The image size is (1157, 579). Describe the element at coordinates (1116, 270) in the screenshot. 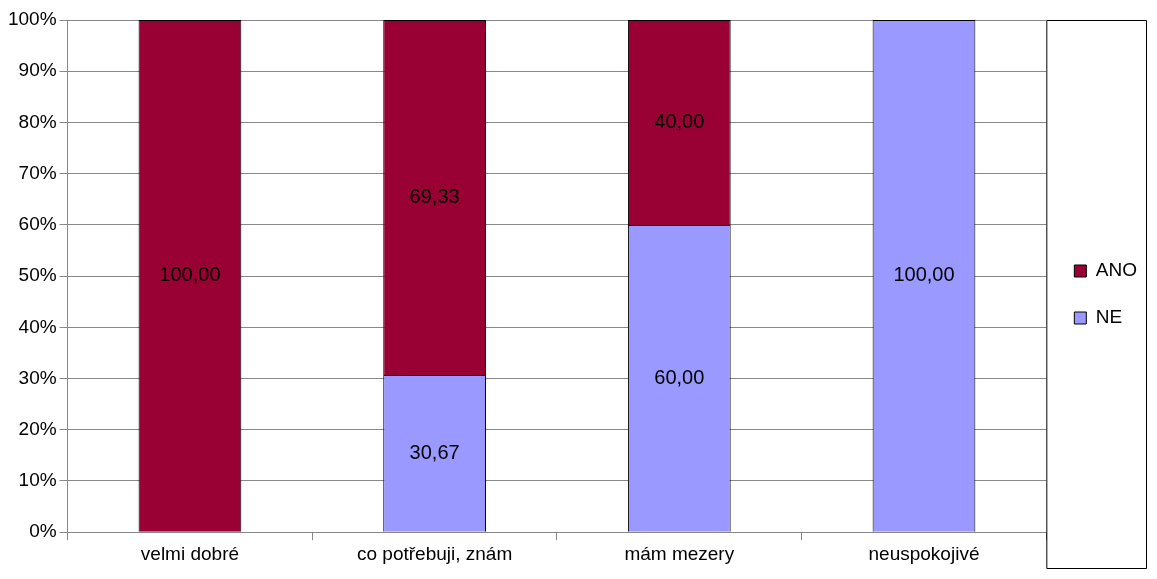

I see `legend-label: ANO` at that location.